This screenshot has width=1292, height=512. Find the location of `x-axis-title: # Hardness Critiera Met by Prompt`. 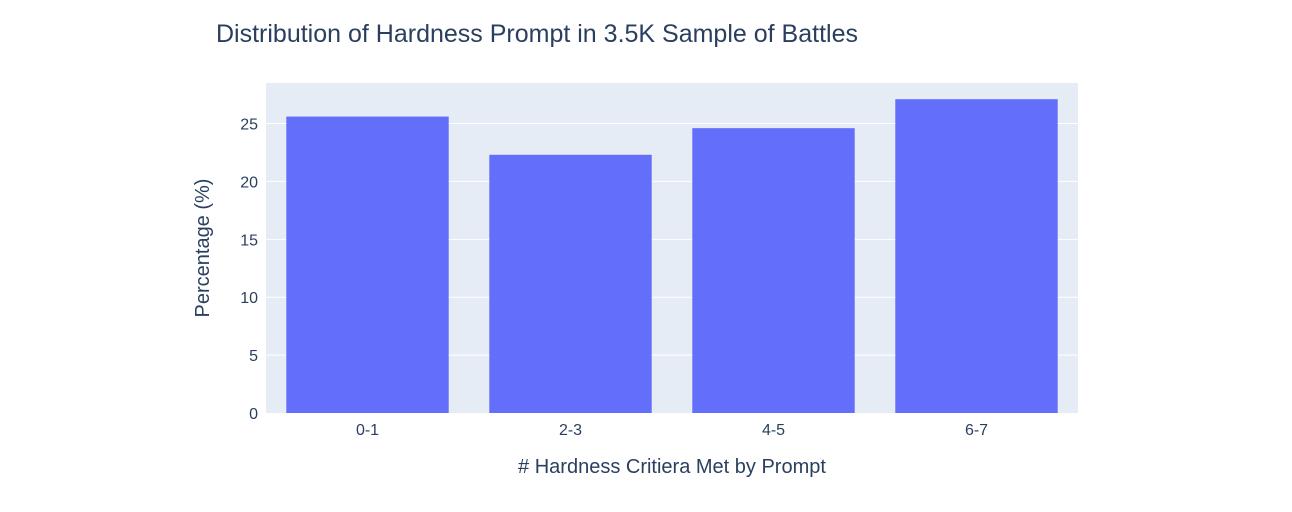

x-axis-title: # Hardness Critiera Met by Prompt is located at coordinates (672, 467).